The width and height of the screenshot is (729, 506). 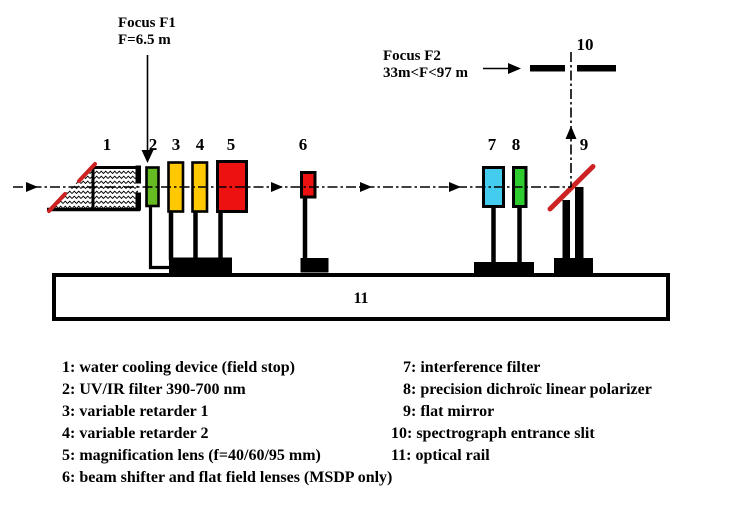 I want to click on marker-5: 5, so click(x=231, y=144).